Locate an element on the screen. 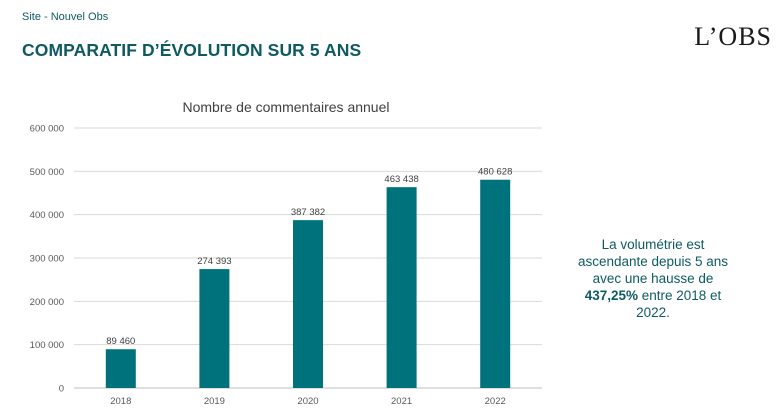 The height and width of the screenshot is (416, 782). callout-highlight: 437,25% is located at coordinates (611, 295).